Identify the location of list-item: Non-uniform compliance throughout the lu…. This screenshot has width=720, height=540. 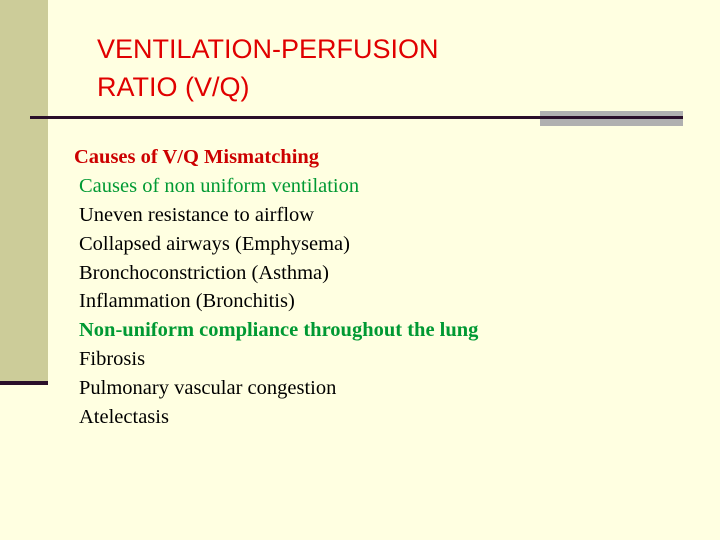
(279, 330).